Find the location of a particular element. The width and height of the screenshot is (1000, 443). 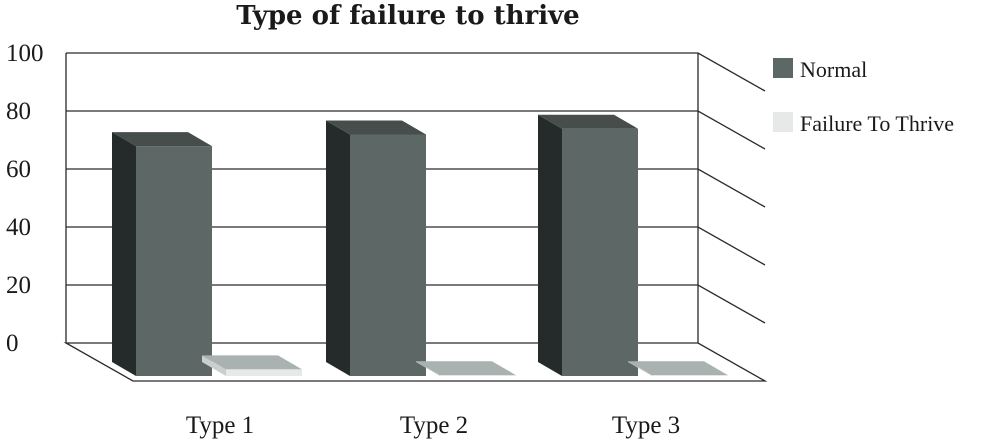

x-axis-categories: Type 1 Type 2 Type 3 is located at coordinates (433, 425).